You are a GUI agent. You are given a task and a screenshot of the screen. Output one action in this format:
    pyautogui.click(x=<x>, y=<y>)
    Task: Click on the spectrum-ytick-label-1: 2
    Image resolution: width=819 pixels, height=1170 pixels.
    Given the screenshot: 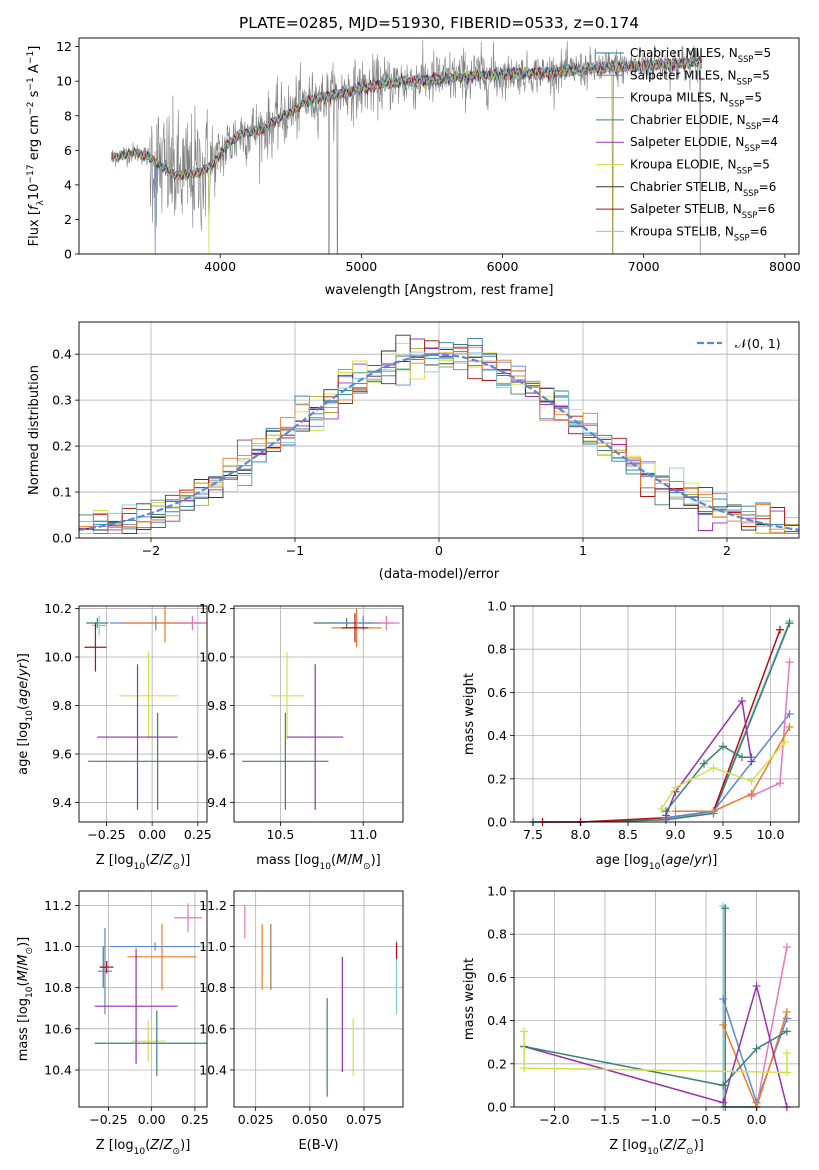 What is the action you would take?
    pyautogui.click(x=68, y=219)
    